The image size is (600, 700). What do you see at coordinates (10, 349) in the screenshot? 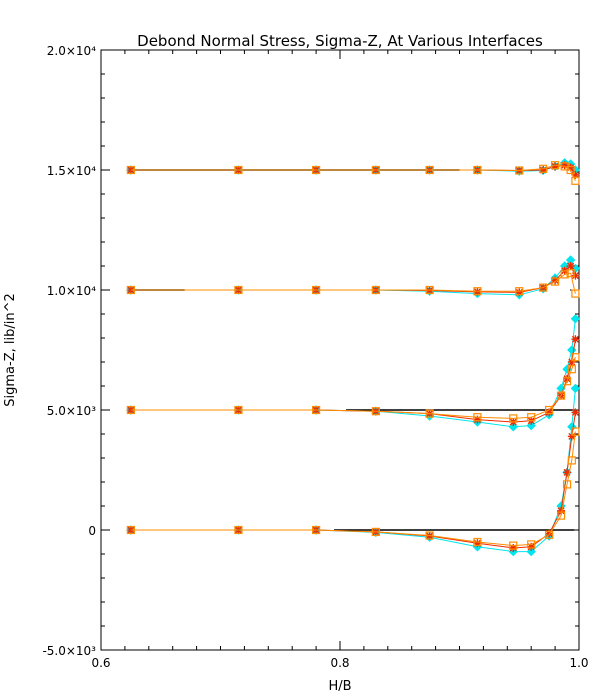
I see `y-axis-label: Sigma-Z, lib/in^2` at bounding box center [10, 349].